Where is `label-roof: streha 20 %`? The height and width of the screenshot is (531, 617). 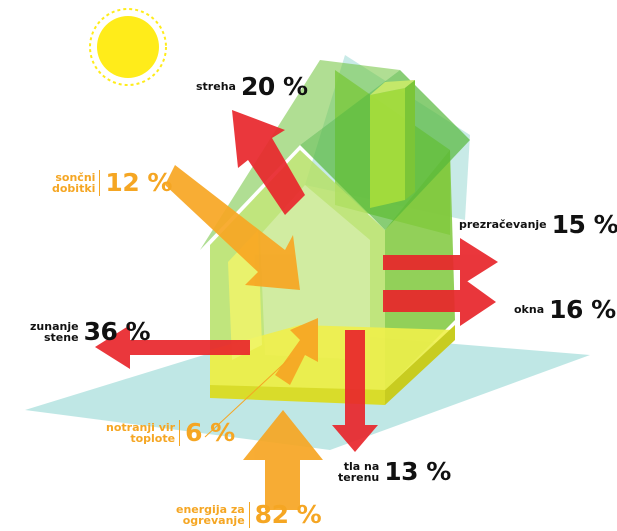 label-roof: streha 20 % is located at coordinates (252, 86).